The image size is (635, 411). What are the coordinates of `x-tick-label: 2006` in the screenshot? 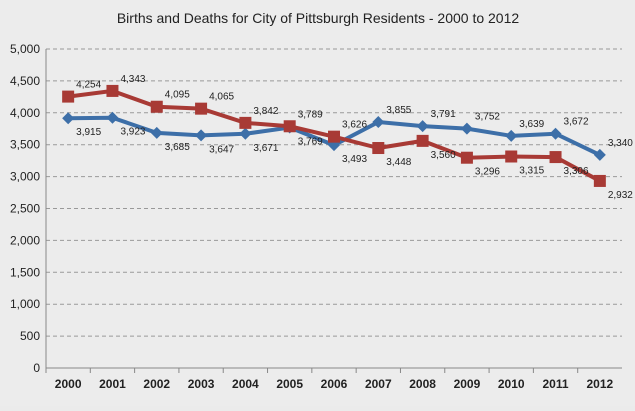 It's located at (334, 384).